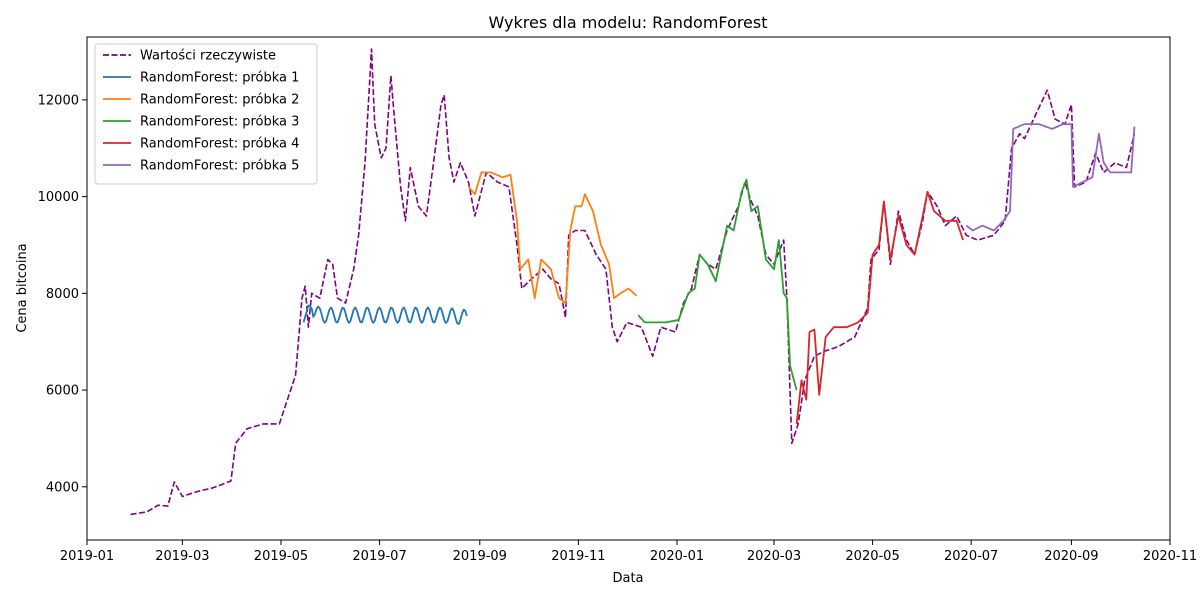  Describe the element at coordinates (677, 556) in the screenshot. I see `x-tick-label: 2020-01` at that location.